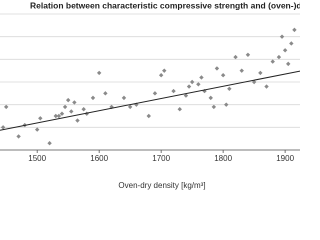 This screenshot has height=240, width=320. Describe the element at coordinates (223, 158) in the screenshot. I see `x-tick-label: 1800` at that location.